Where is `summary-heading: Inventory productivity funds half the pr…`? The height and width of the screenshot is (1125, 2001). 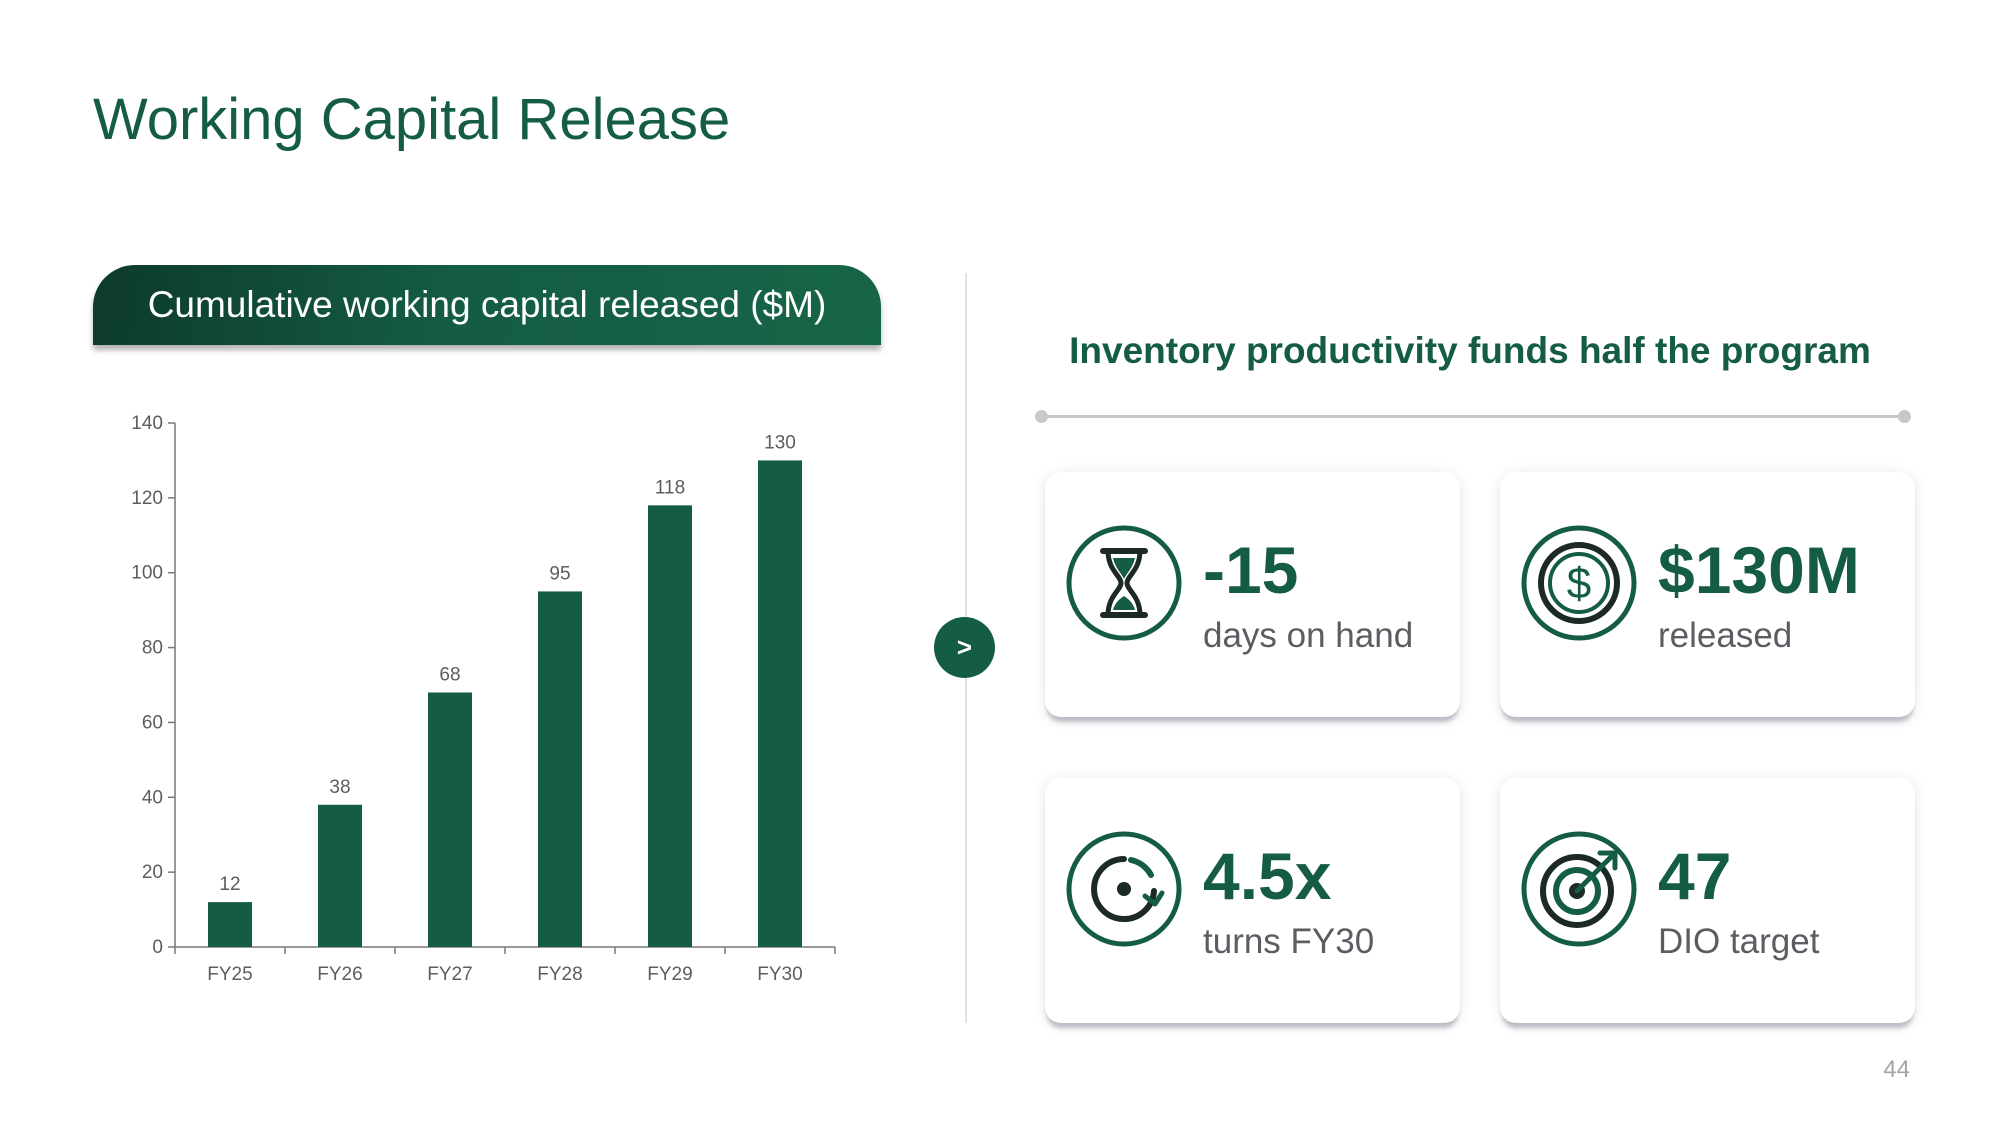
summary-heading: Inventory productivity funds half the pr… is located at coordinates (1470, 350).